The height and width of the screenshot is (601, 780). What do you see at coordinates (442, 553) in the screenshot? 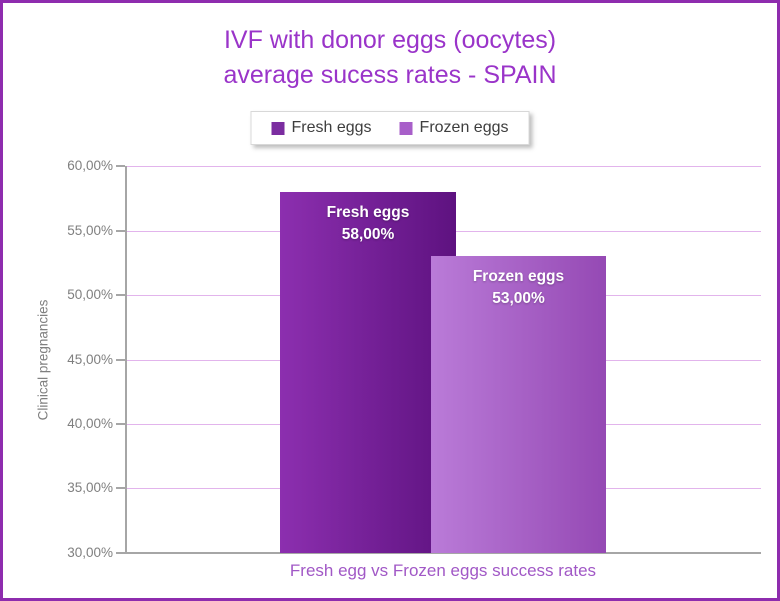
I see `x-axis-line` at bounding box center [442, 553].